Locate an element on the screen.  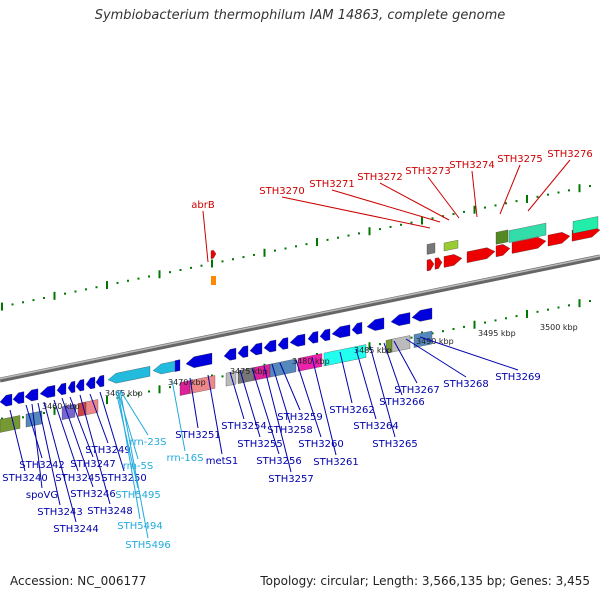
gene-label-bottom: STH3244 is located at coordinates (75, 529).